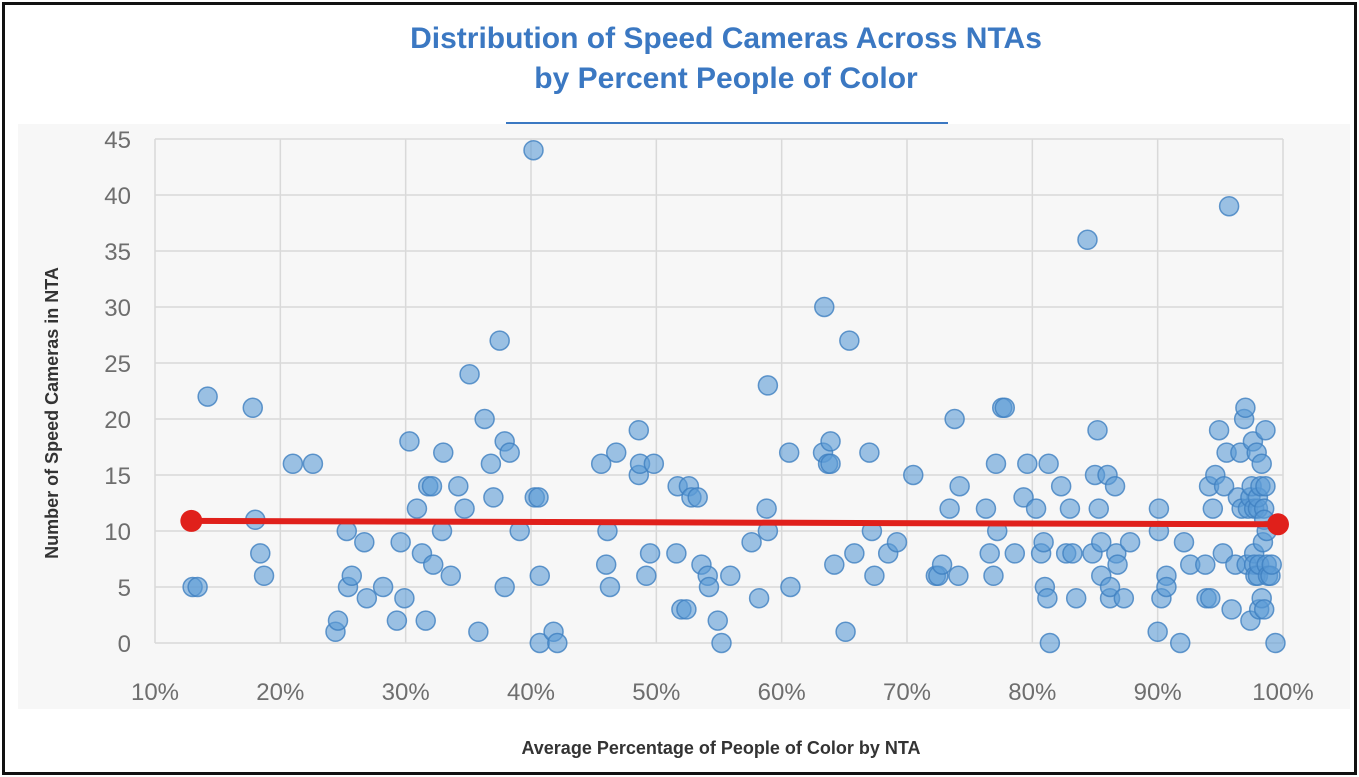 Image resolution: width=1359 pixels, height=777 pixels. I want to click on chart-title-line-2: by Percent People of Color, so click(726, 78).